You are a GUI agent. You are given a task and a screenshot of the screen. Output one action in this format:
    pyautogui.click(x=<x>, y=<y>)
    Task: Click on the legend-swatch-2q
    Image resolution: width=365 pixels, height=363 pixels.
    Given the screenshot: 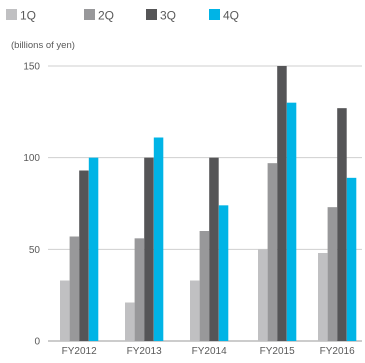 What is the action you would take?
    pyautogui.click(x=89, y=14)
    